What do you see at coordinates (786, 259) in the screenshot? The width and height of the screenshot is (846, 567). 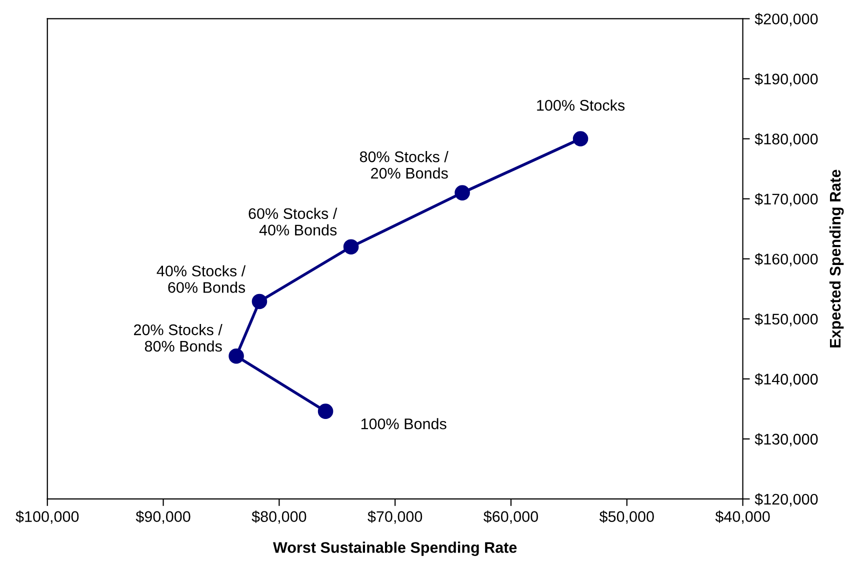 I see `y-tick-label: $160,000` at bounding box center [786, 259].